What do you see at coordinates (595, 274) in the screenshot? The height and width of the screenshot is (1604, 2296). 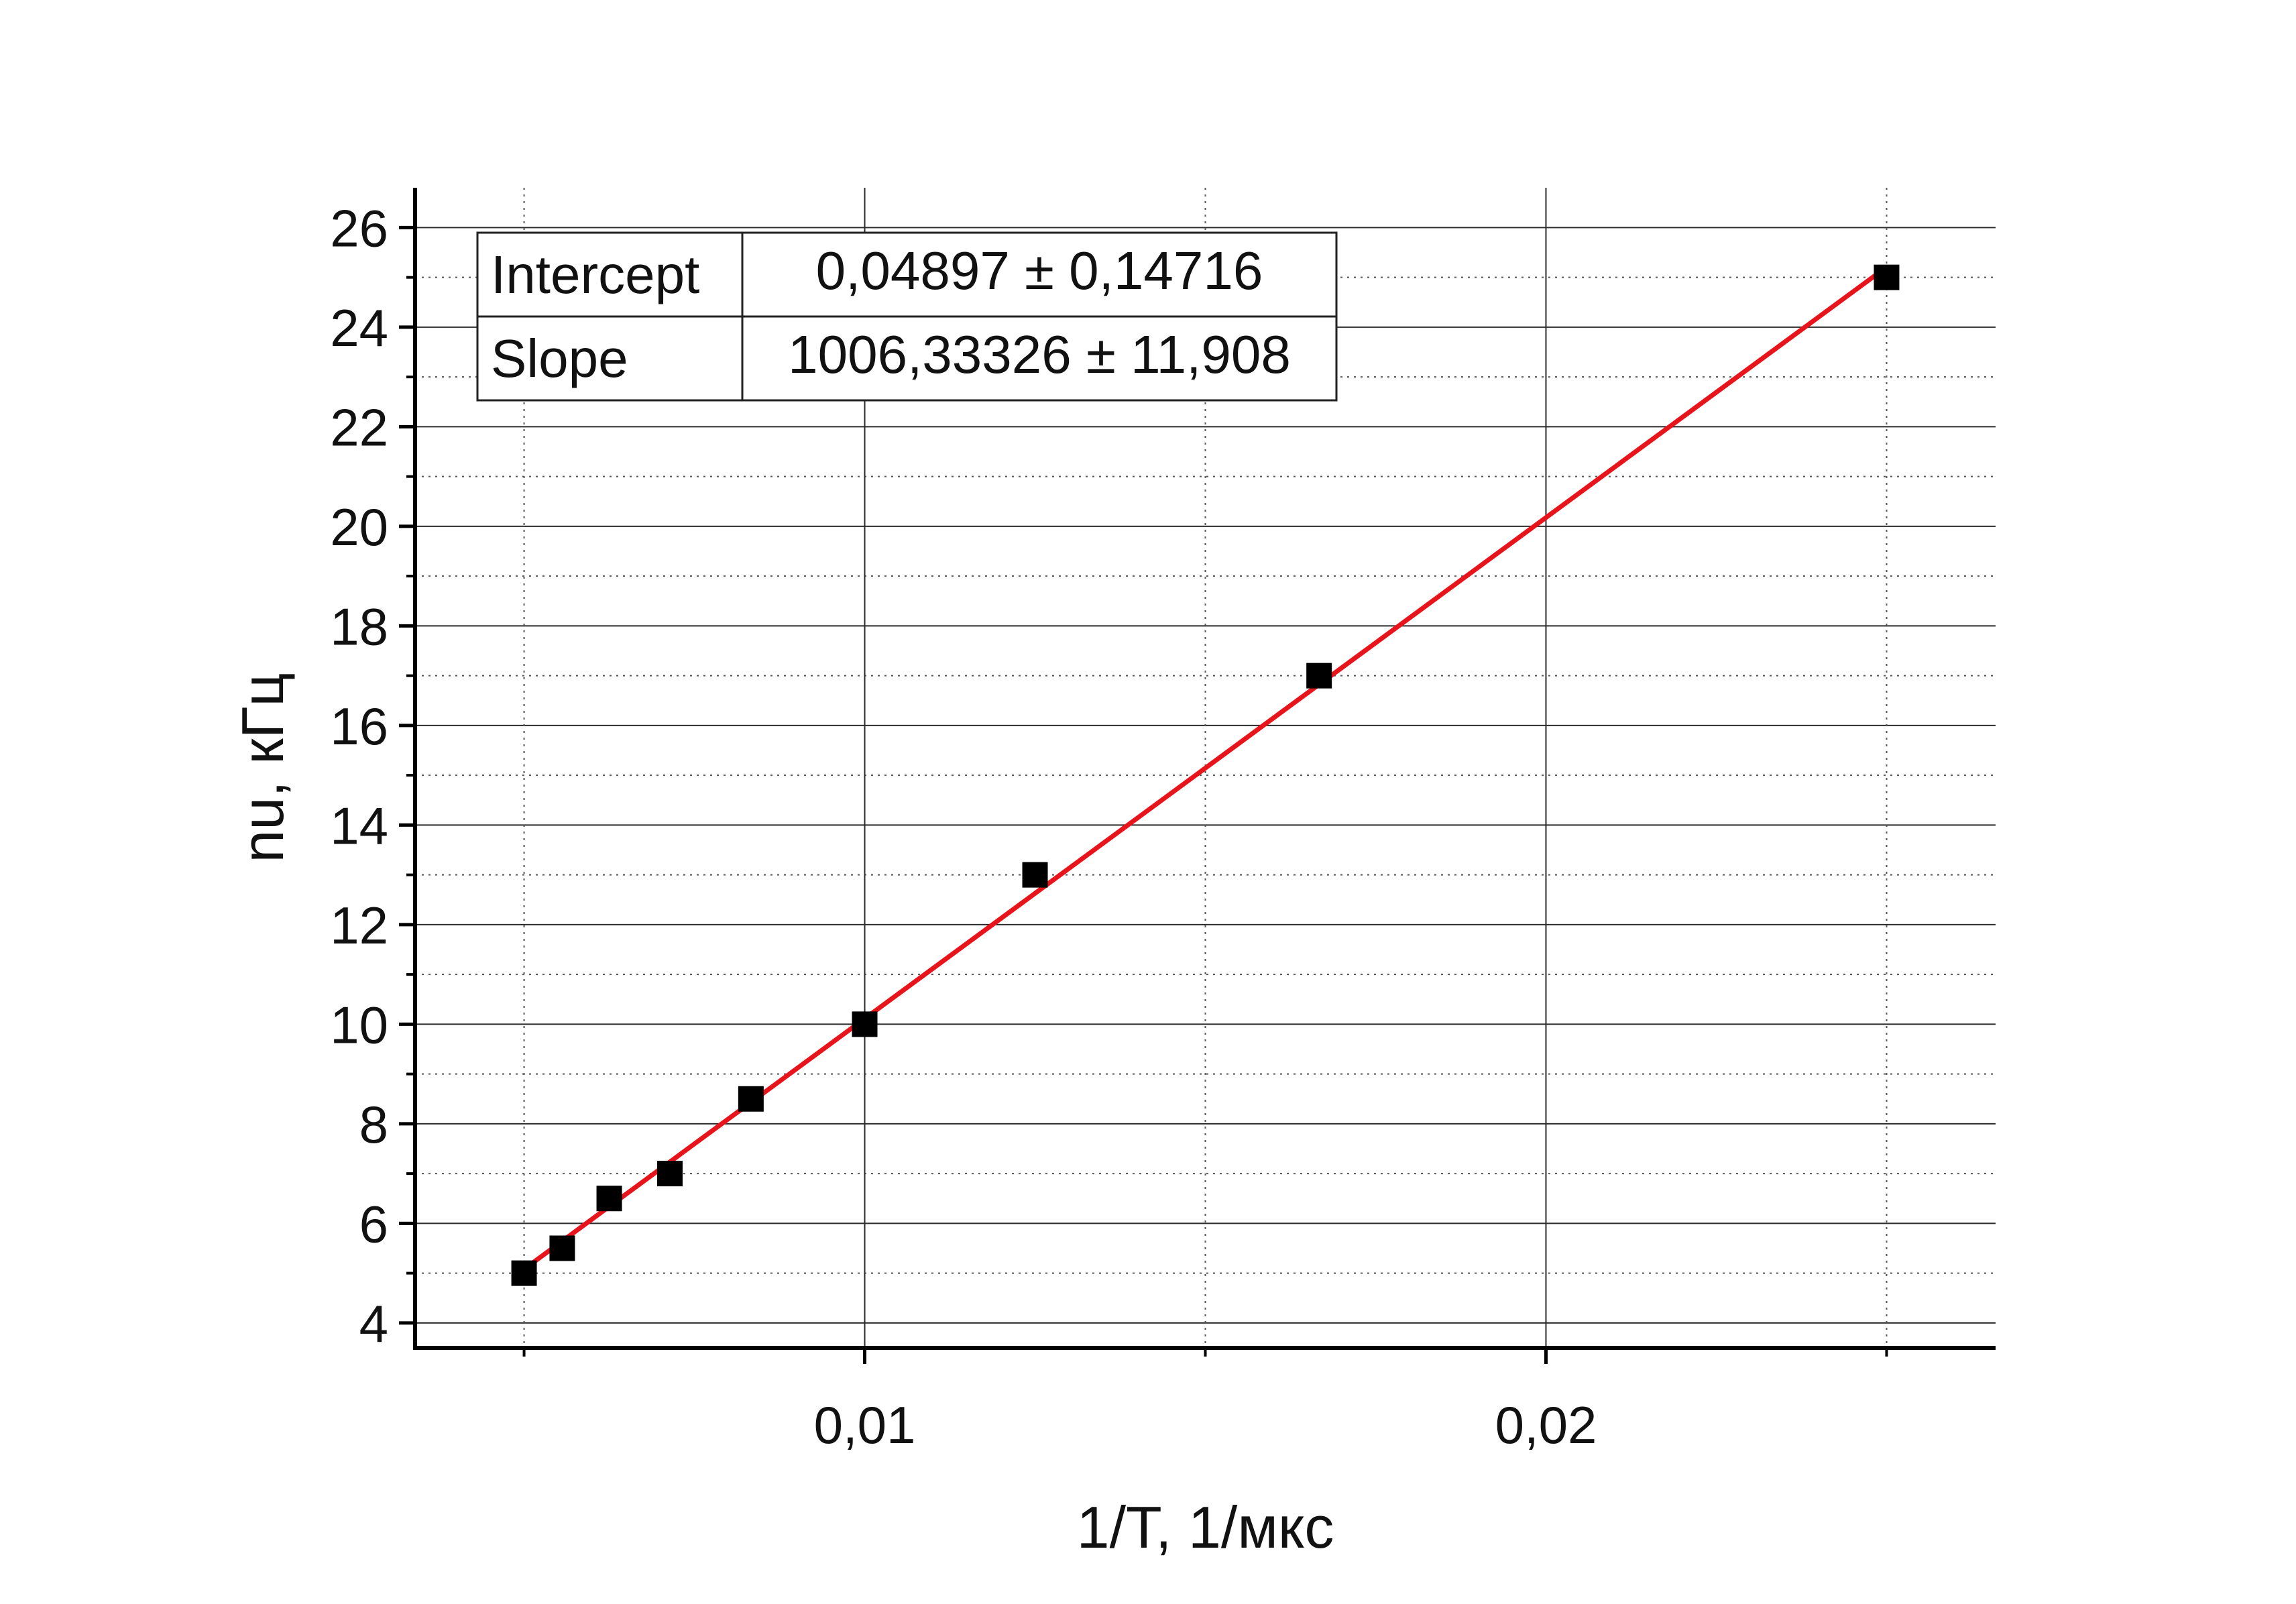 I see `fit-table-label: Intercept` at bounding box center [595, 274].